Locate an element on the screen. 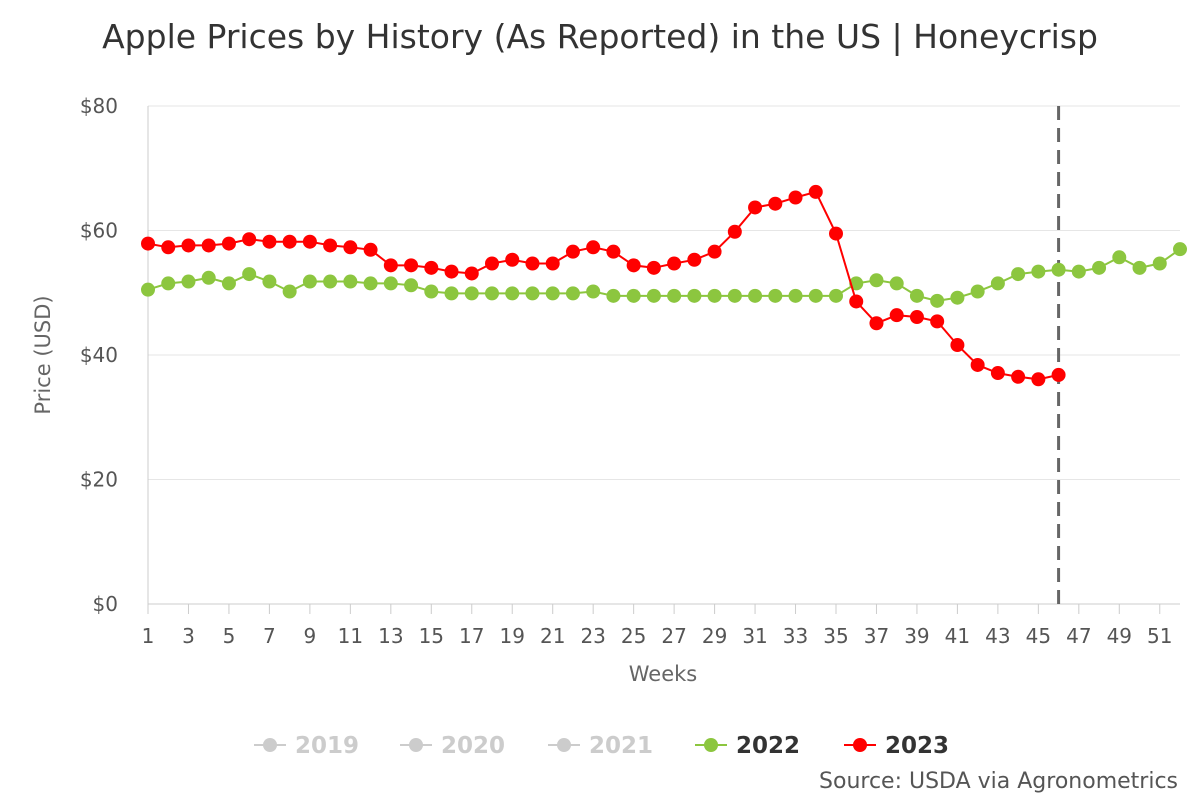  legend: 2019 2020 2021 2022 2023 is located at coordinates (601, 746).